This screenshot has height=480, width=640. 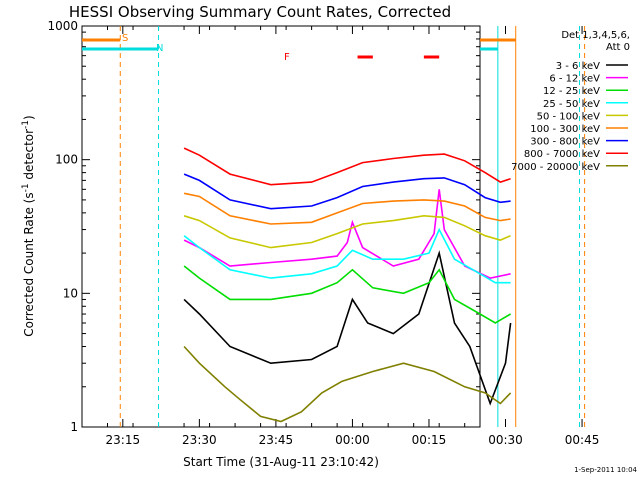 What do you see at coordinates (281, 462) in the screenshot?
I see `x-axis-label: Start Time (31-Aug-11 23:10:42)` at bounding box center [281, 462].